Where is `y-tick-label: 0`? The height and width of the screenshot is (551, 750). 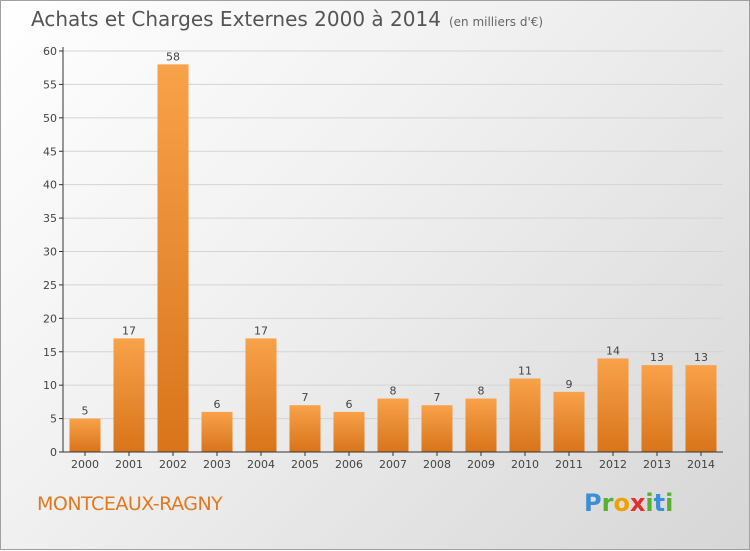 y-tick-label: 0 is located at coordinates (53, 452).